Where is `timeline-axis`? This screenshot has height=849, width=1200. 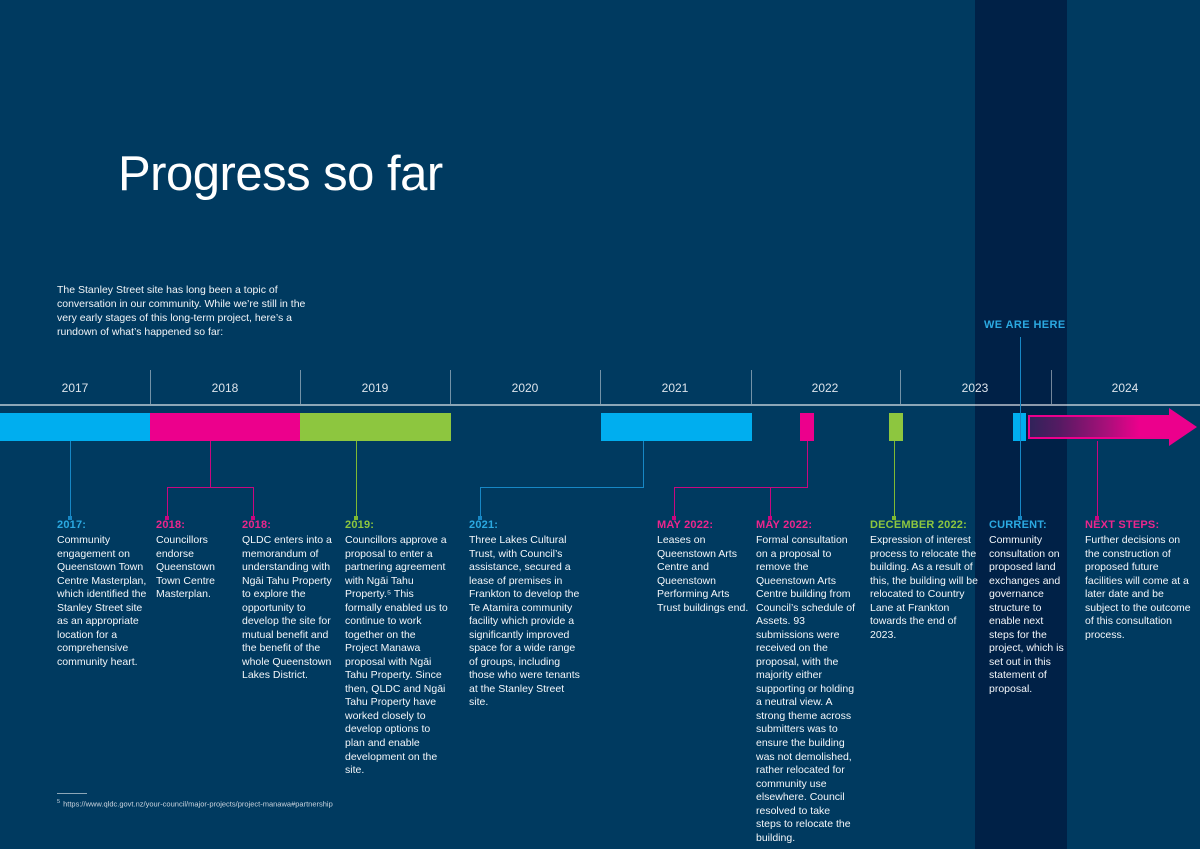 timeline-axis is located at coordinates (600, 405).